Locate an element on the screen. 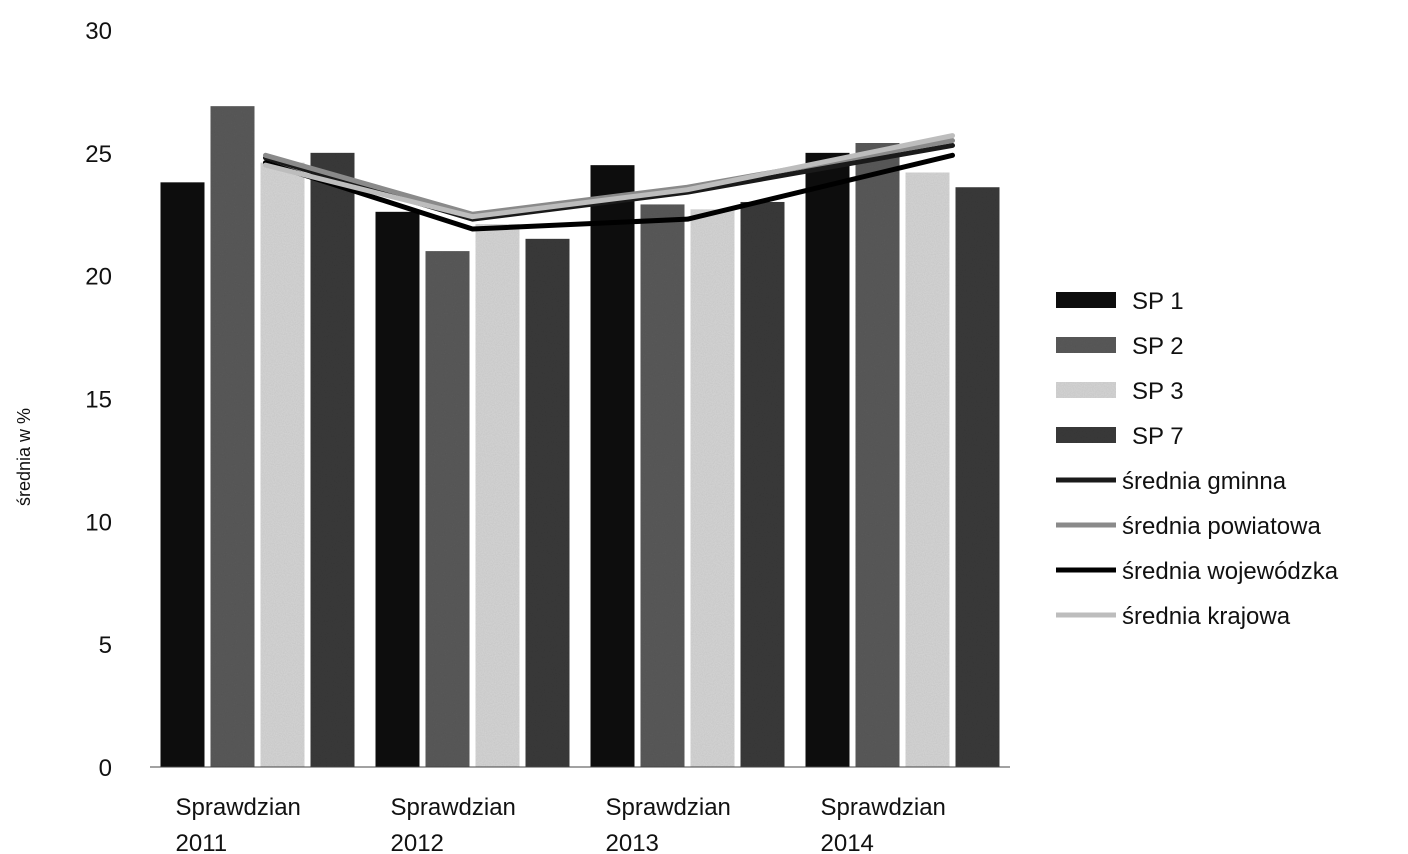  y-axis-ticks: 0 5 10 15 20 25 30 is located at coordinates (98, 400).